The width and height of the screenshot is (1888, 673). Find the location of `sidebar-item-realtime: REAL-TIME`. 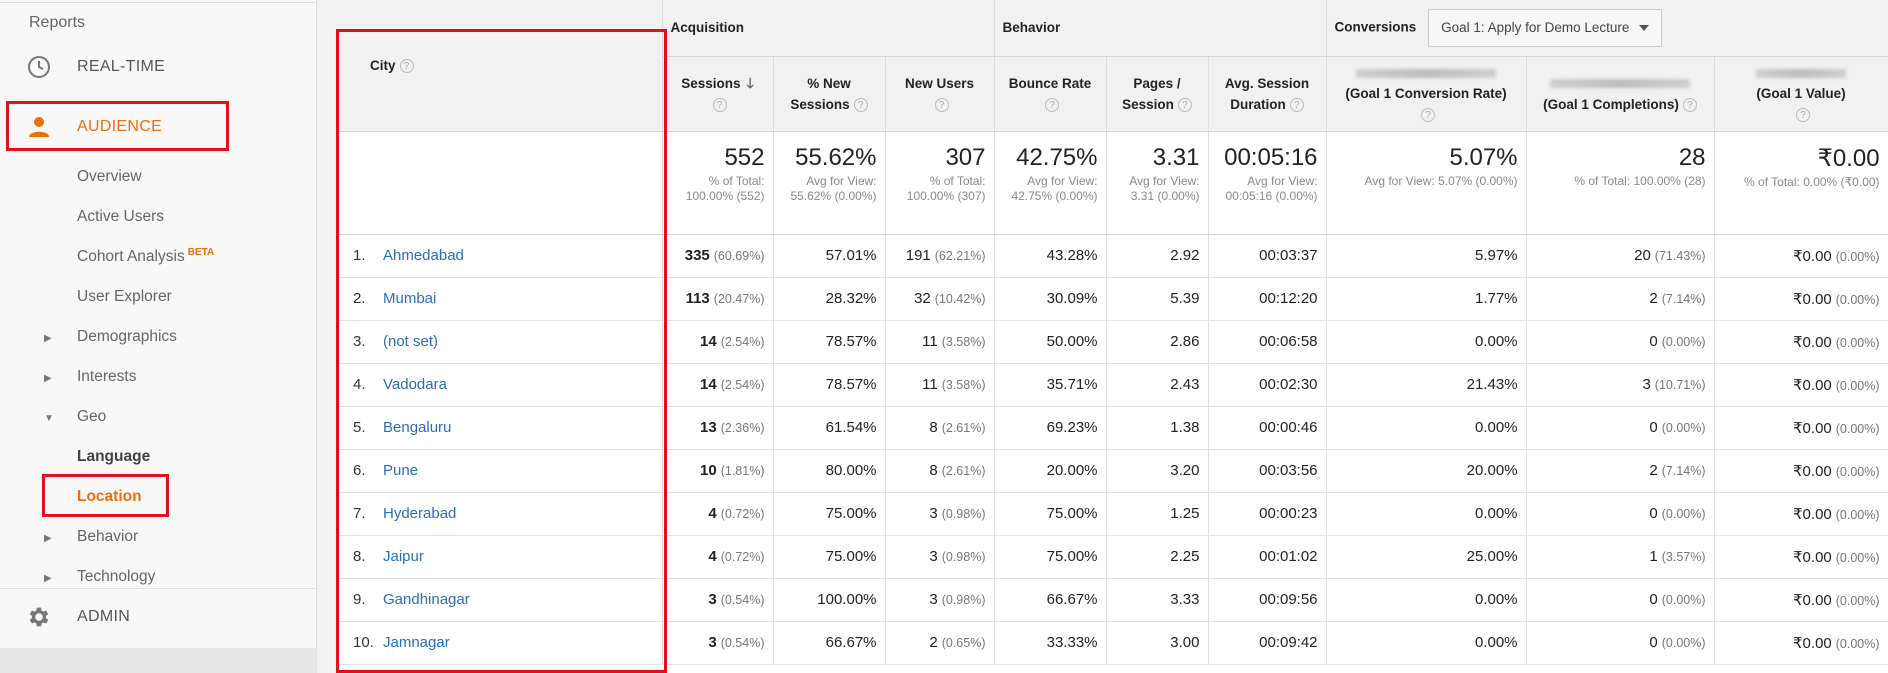

sidebar-item-realtime: REAL-TIME is located at coordinates (158, 67).